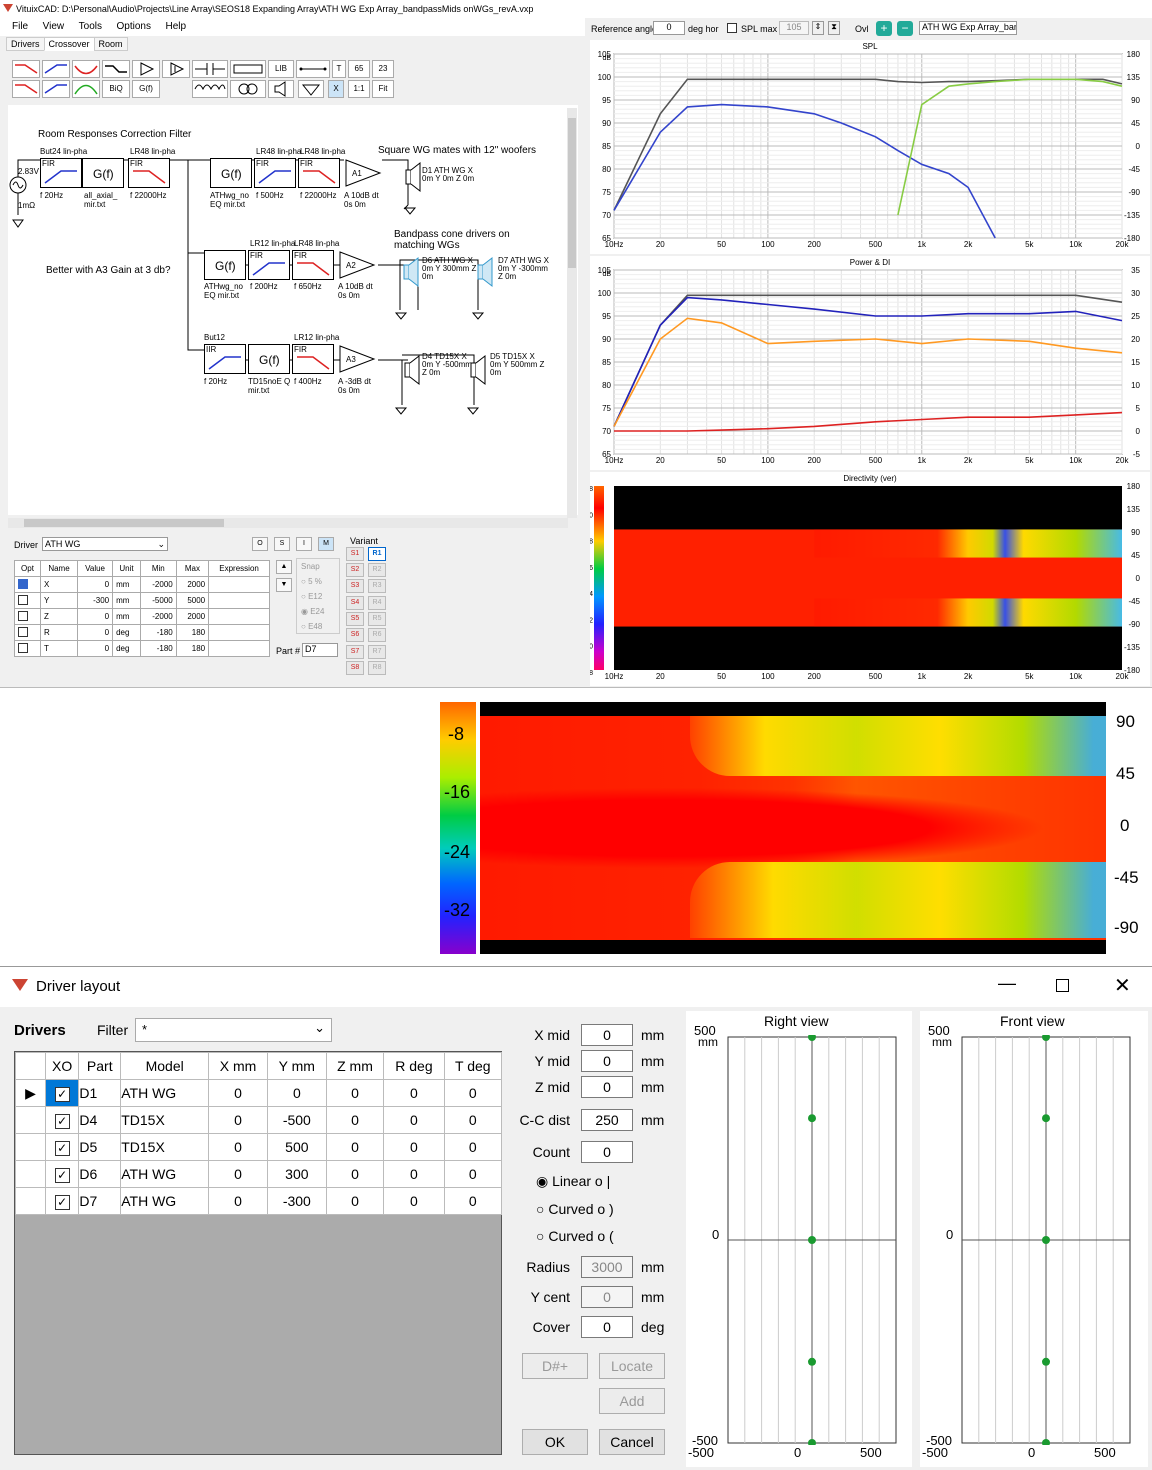 The width and height of the screenshot is (1152, 1470). I want to click on overlay-file-input: ATH WG Exp Array_bandp, so click(968, 28).